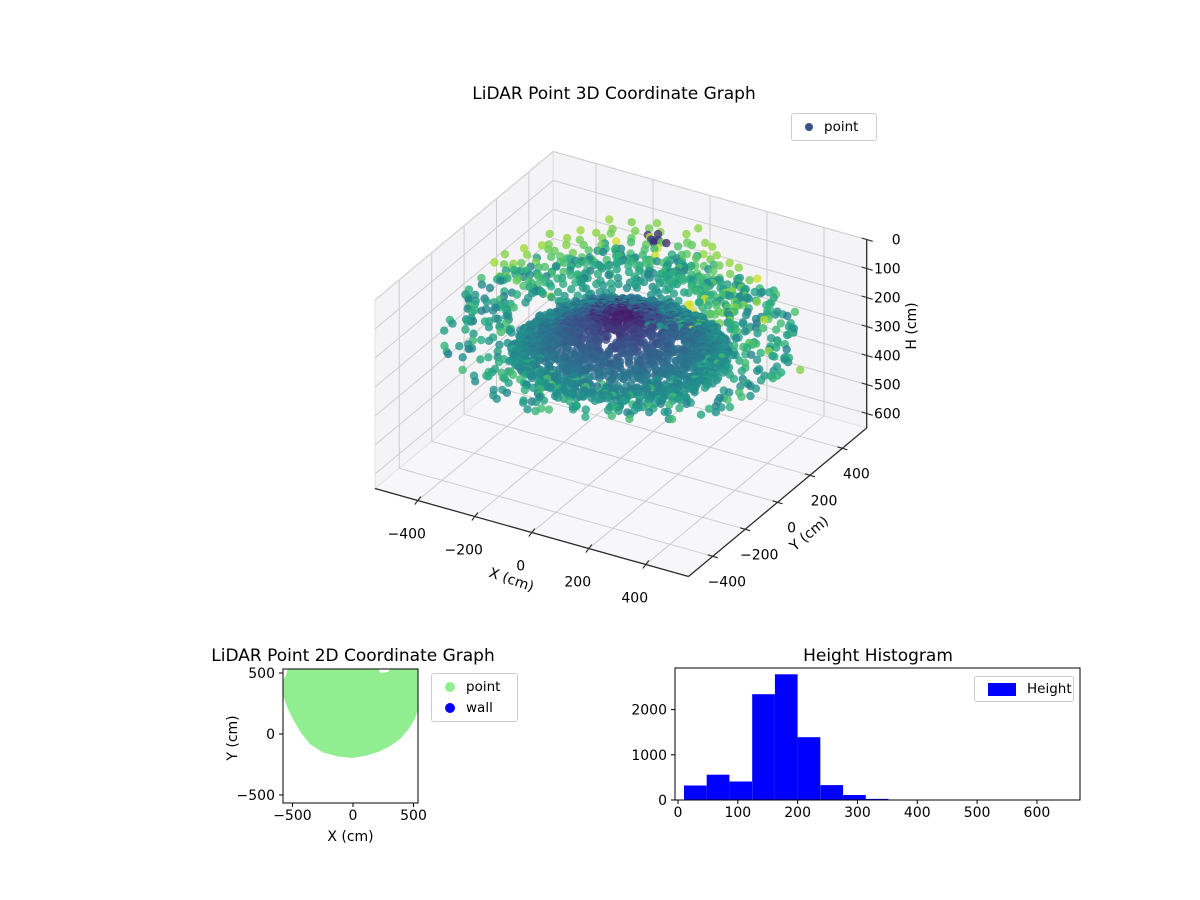 The height and width of the screenshot is (900, 1200). Describe the element at coordinates (878, 656) in the screenshot. I see `histogram-title: Height Histogram` at that location.